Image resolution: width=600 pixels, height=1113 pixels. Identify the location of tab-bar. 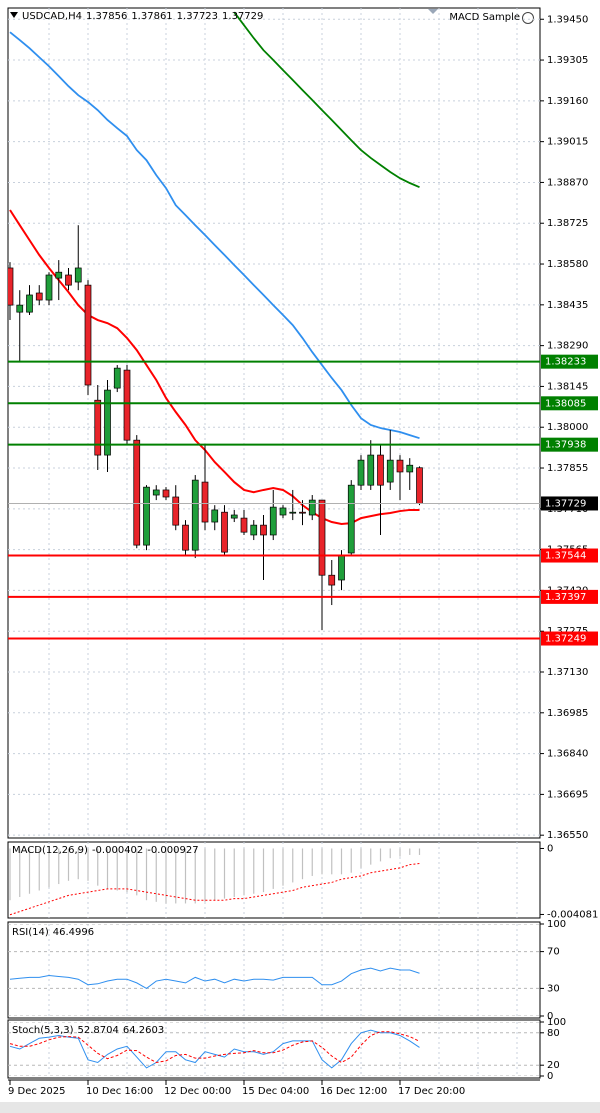
(300, 1107).